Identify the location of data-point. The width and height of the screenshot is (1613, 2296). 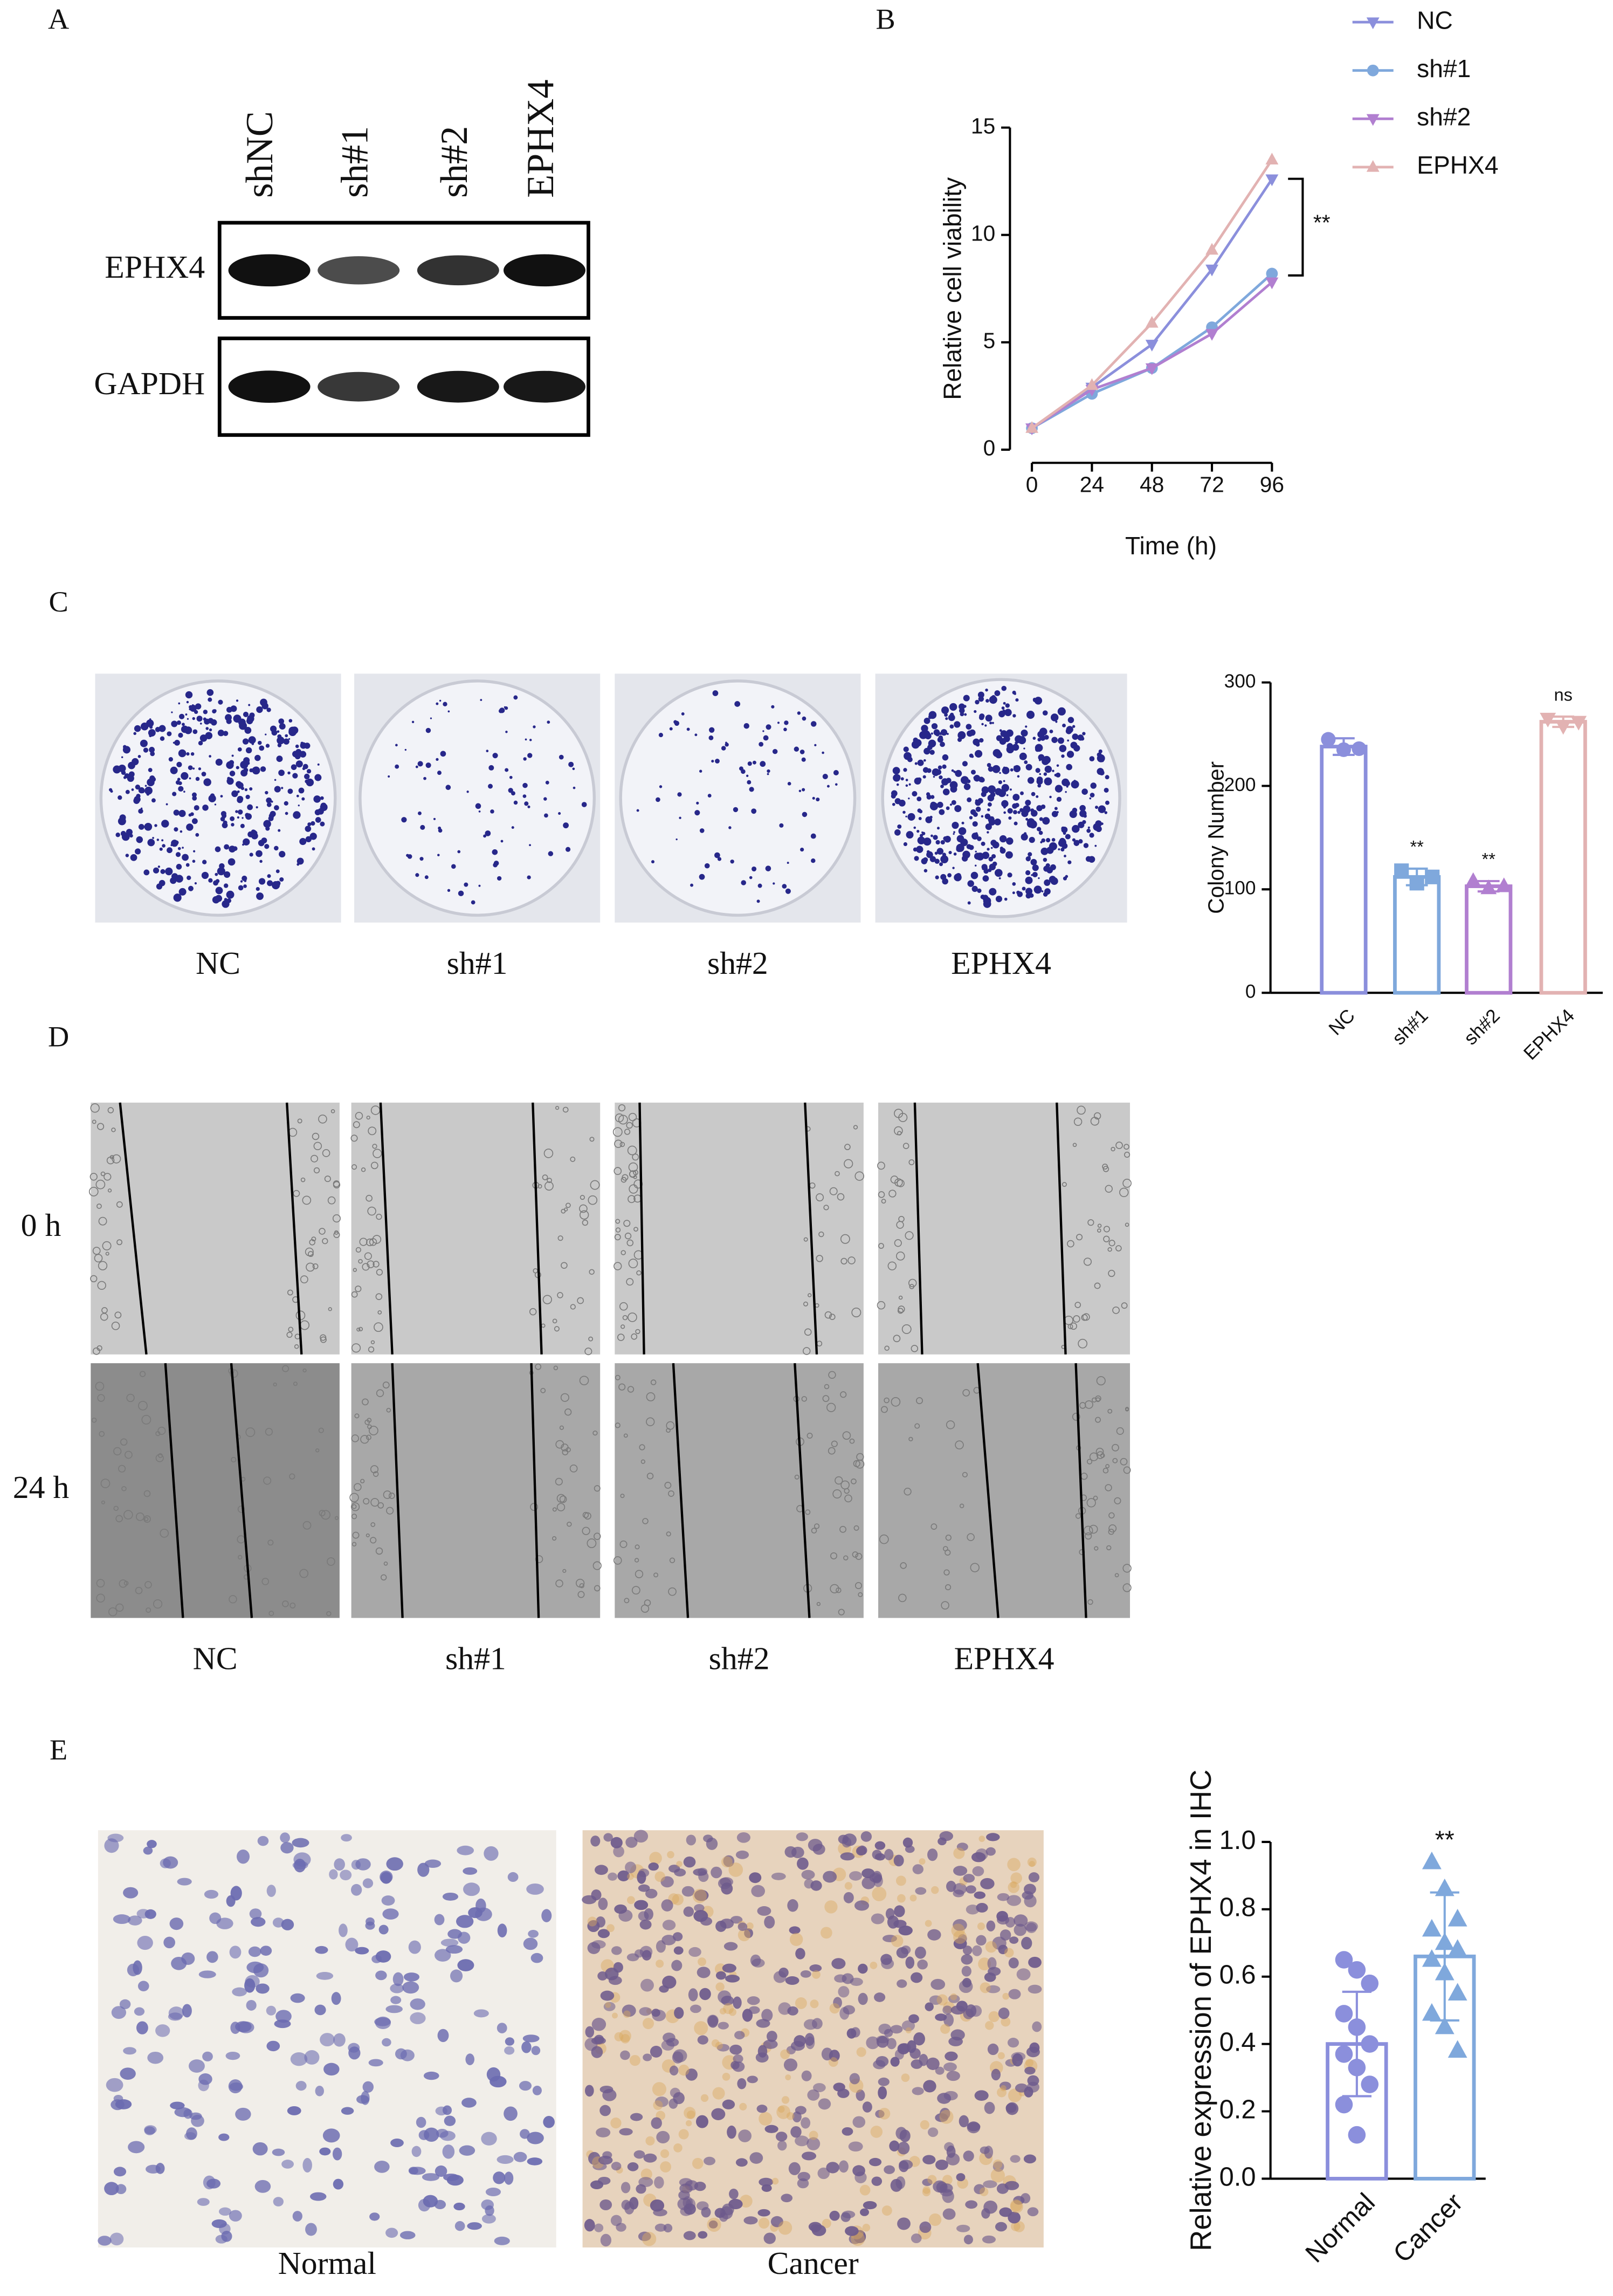
(1344, 2014).